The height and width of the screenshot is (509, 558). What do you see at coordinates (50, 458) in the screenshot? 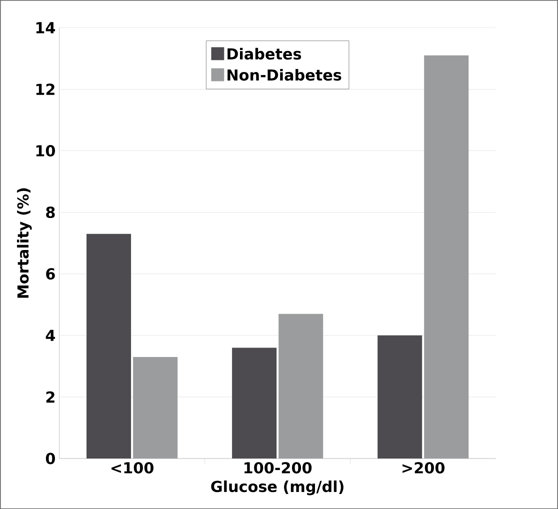
I see `y-tick-label: 0` at bounding box center [50, 458].